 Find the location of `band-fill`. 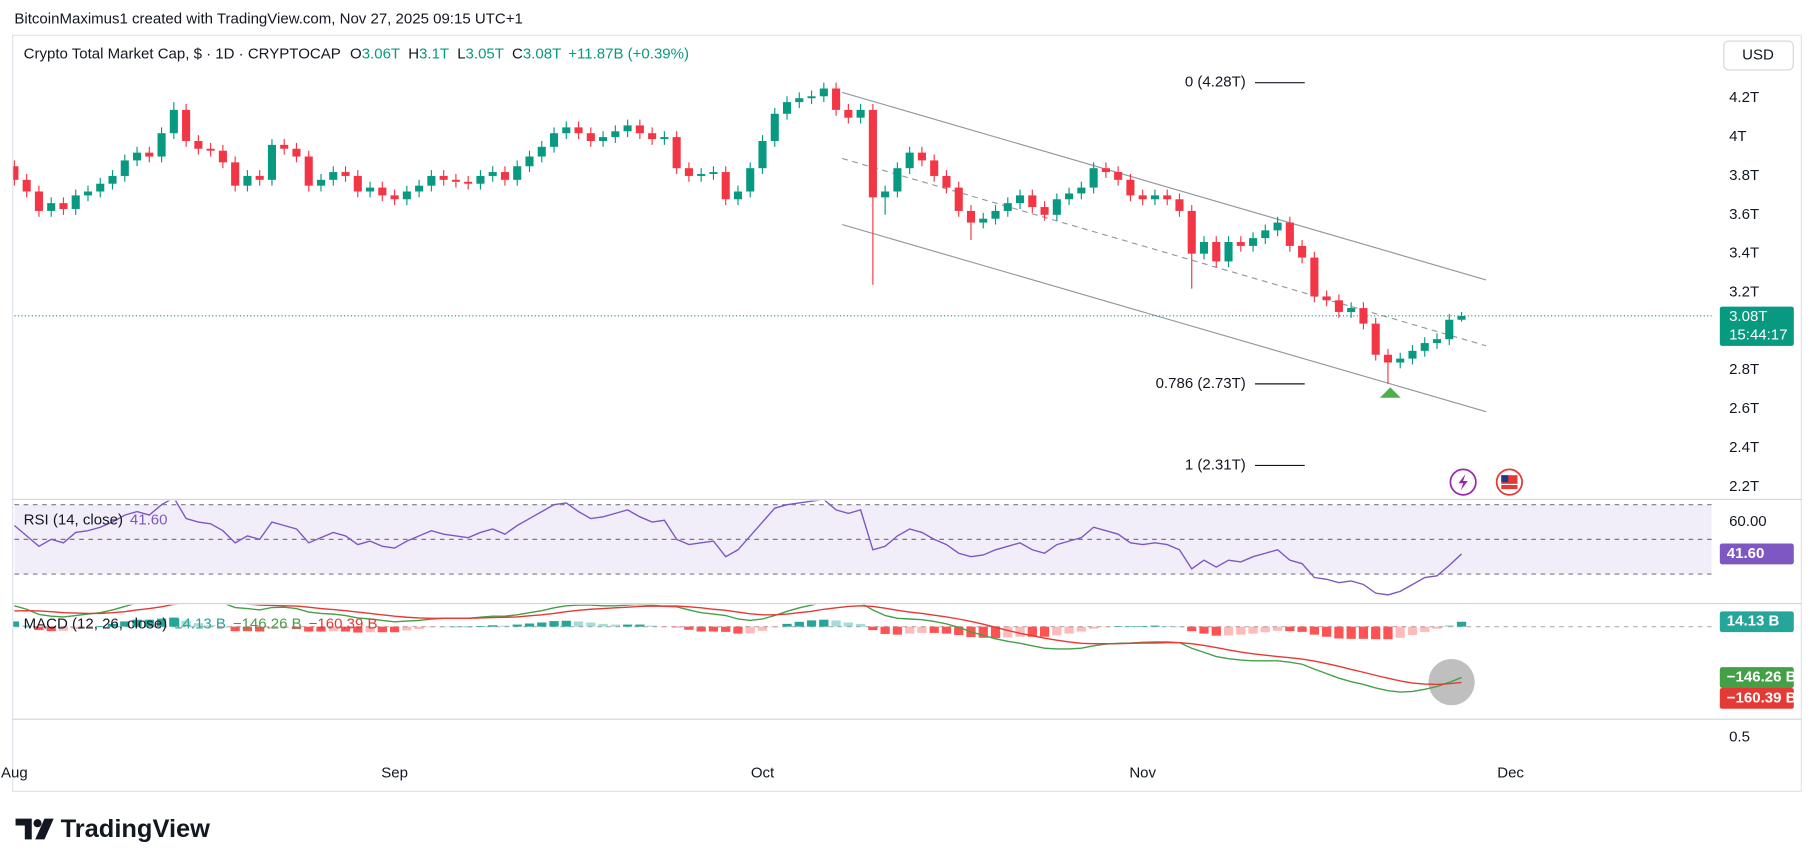

band-fill is located at coordinates (863, 539).